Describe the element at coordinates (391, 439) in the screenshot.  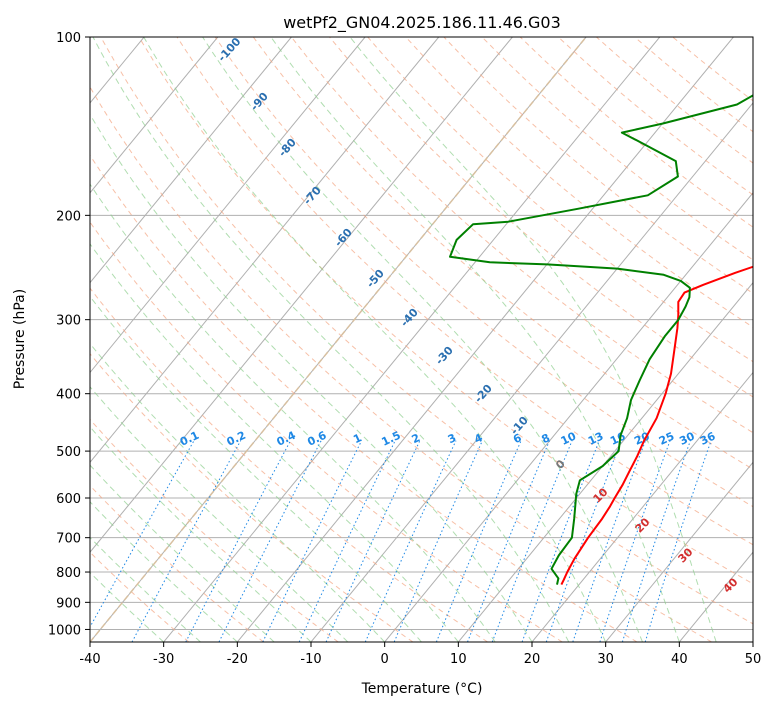
I see `mixing-ratio-label: 1.5` at that location.